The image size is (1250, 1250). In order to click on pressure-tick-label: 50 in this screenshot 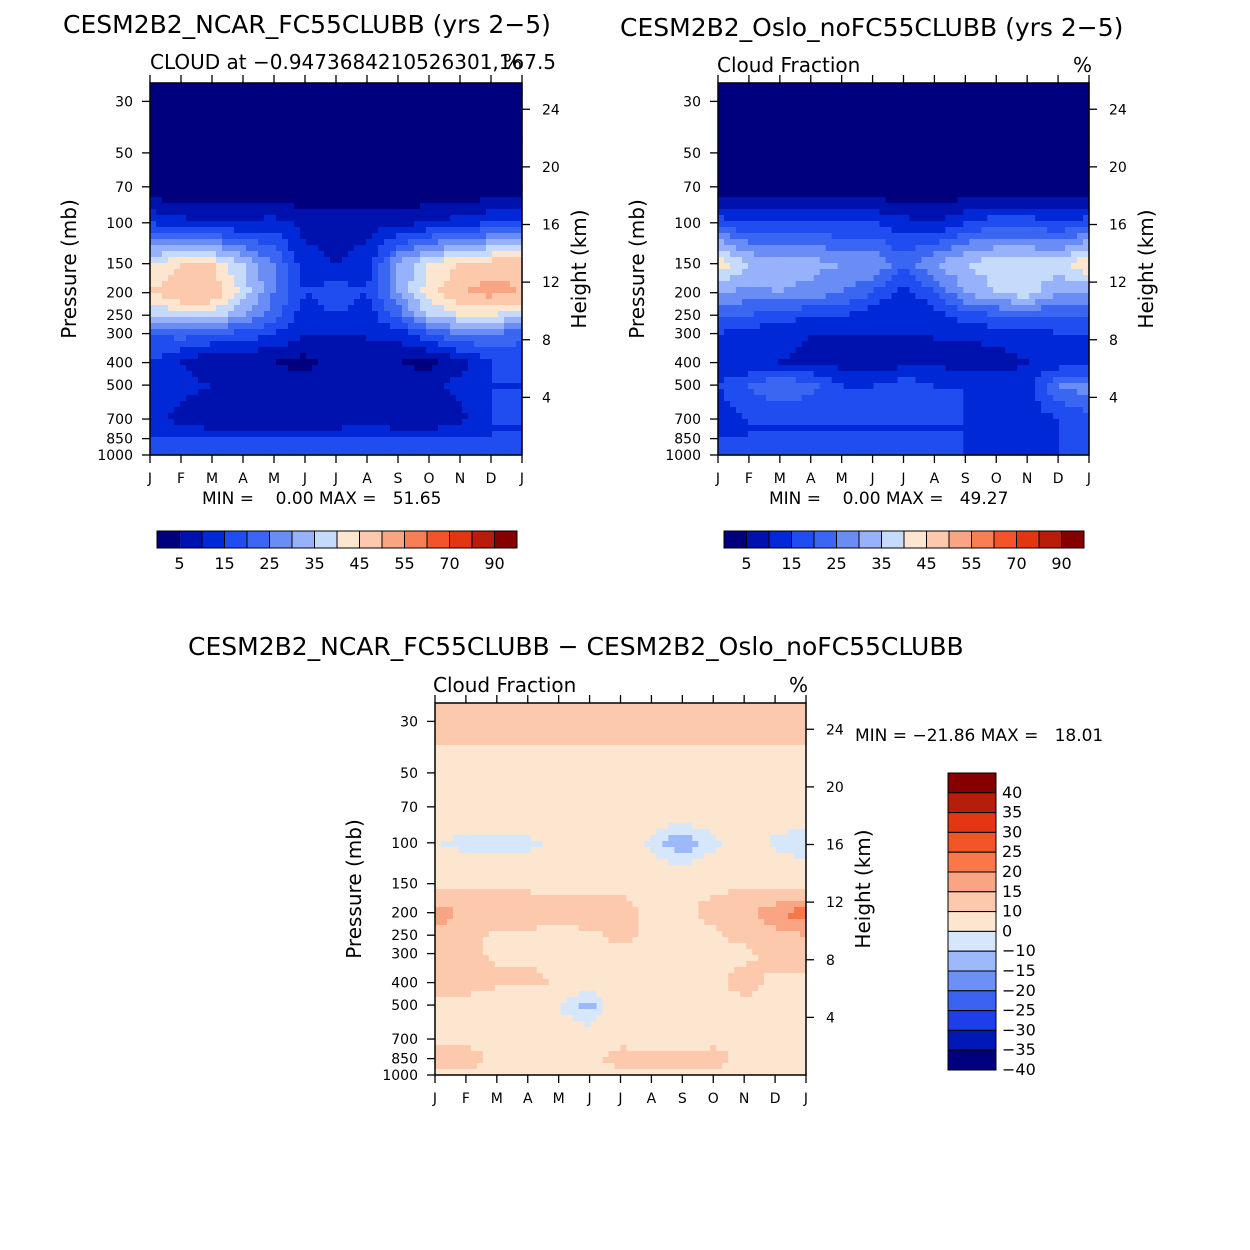, I will do `click(124, 154)`.